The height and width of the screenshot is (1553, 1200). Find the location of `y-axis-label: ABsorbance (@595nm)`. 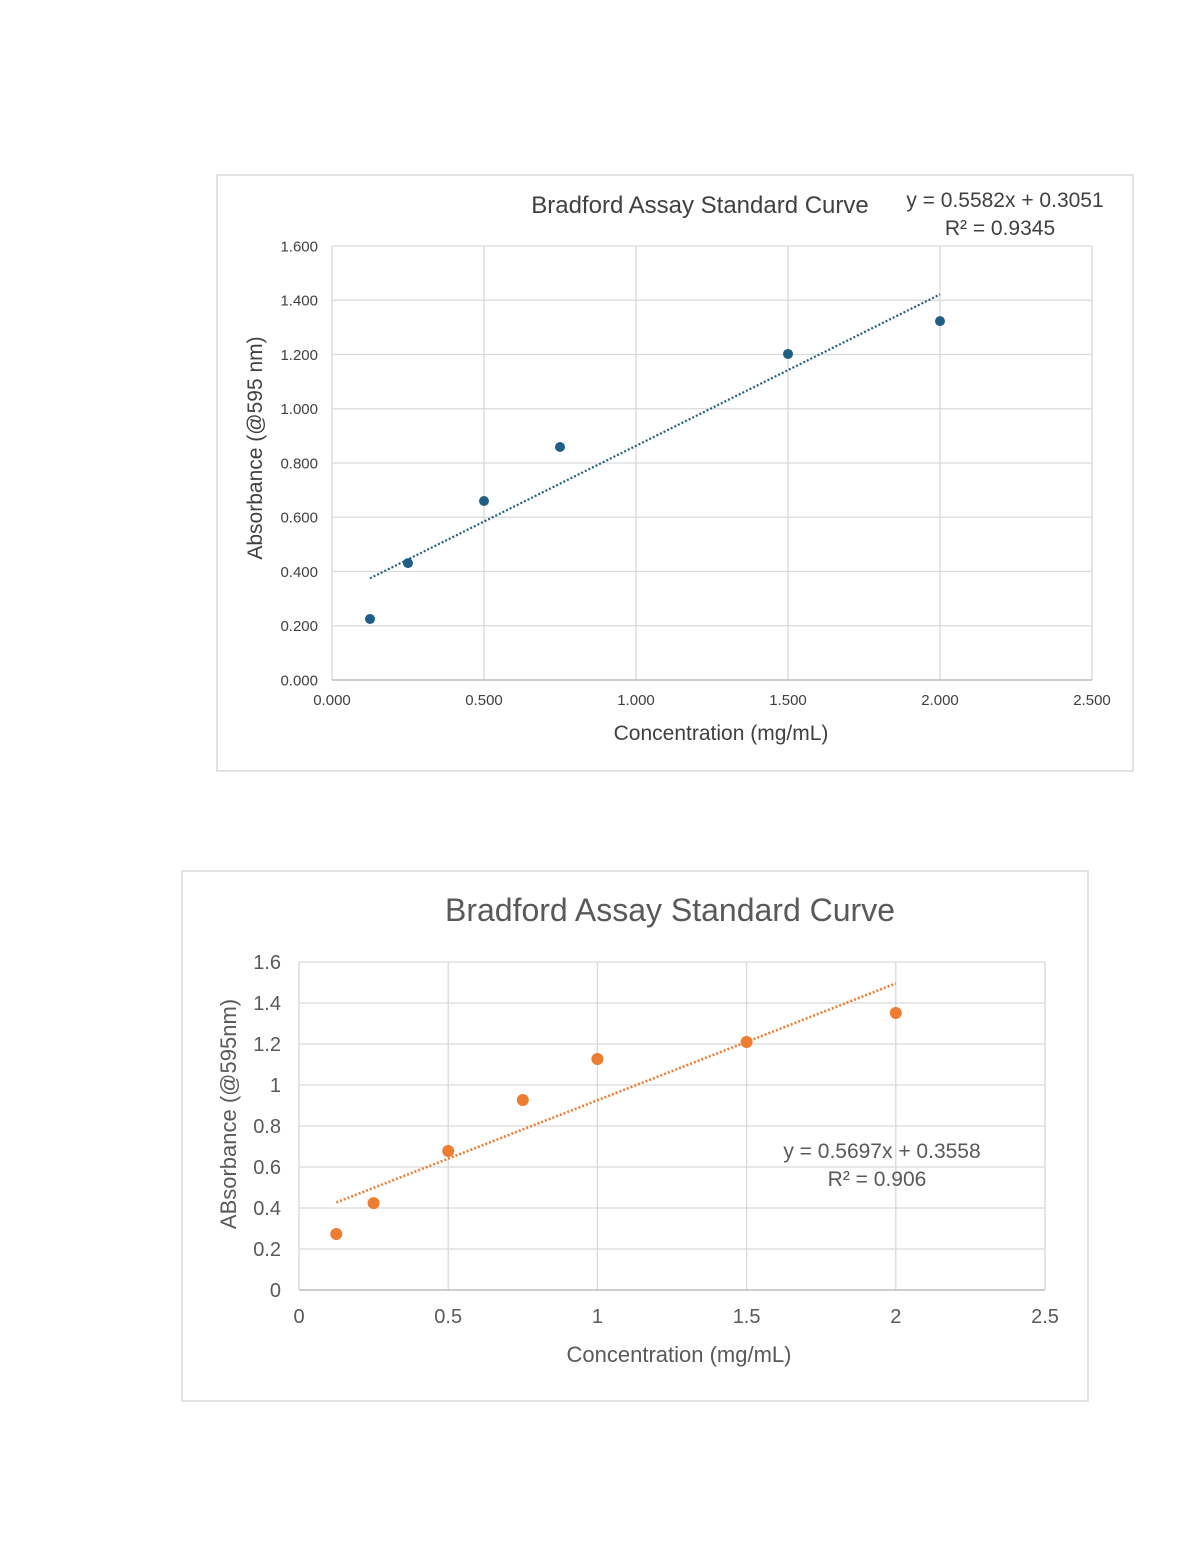

y-axis-label: ABsorbance (@595nm) is located at coordinates (228, 1114).